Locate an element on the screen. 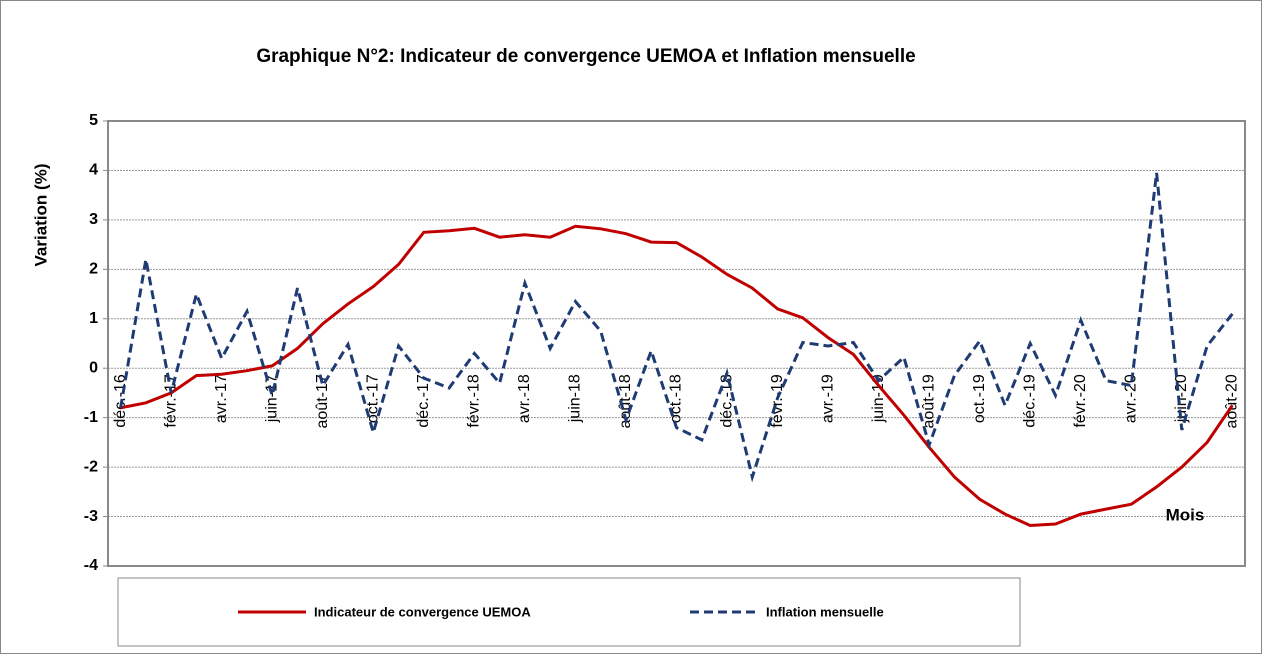  legend-label: Indicateur de convergence UEMOA is located at coordinates (422, 611).